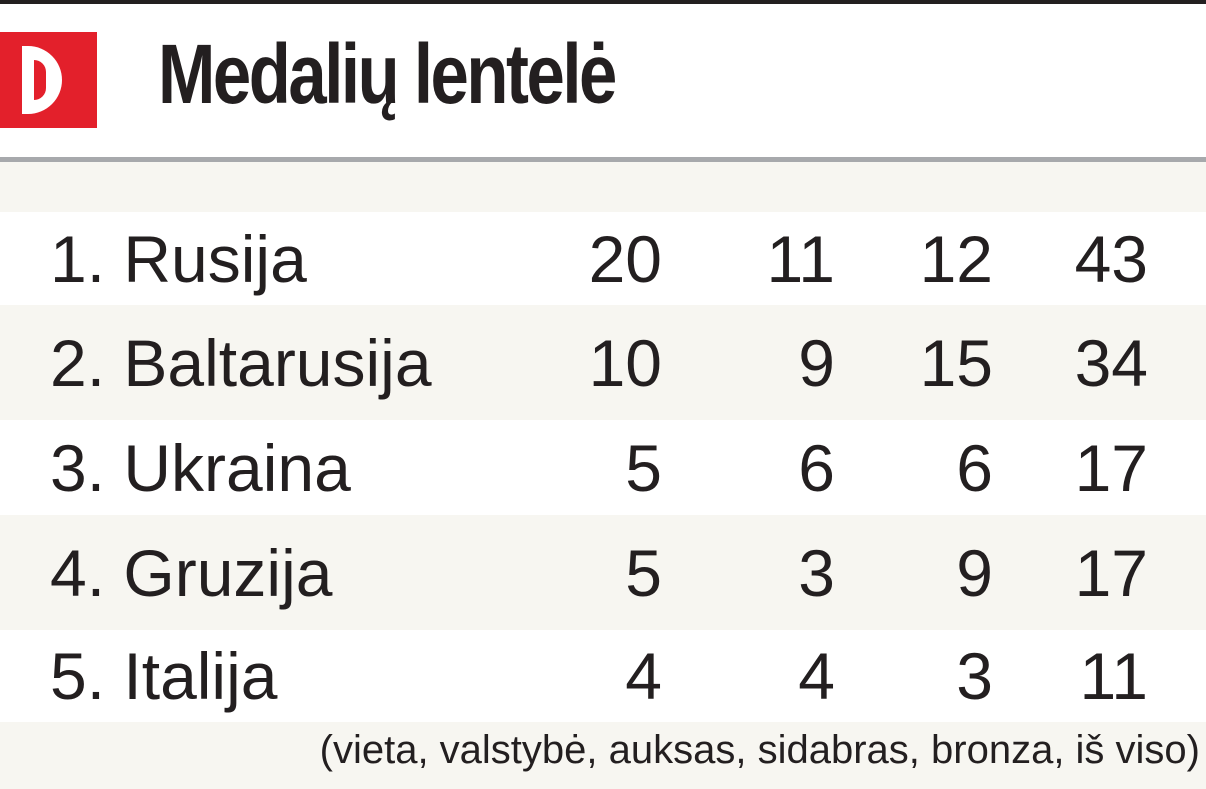  I want to click on country: Ukraina, so click(237, 467).